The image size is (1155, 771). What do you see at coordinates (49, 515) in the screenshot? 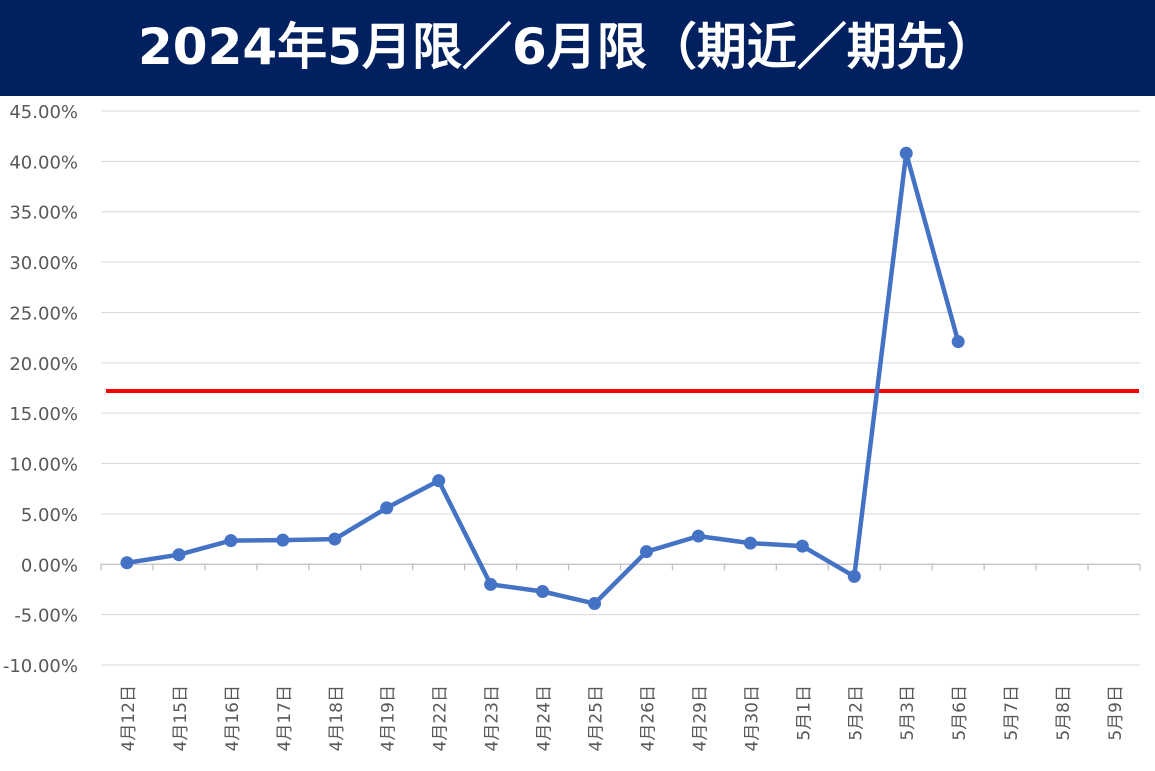
I see `y-tick-label: 5.00%` at bounding box center [49, 515].